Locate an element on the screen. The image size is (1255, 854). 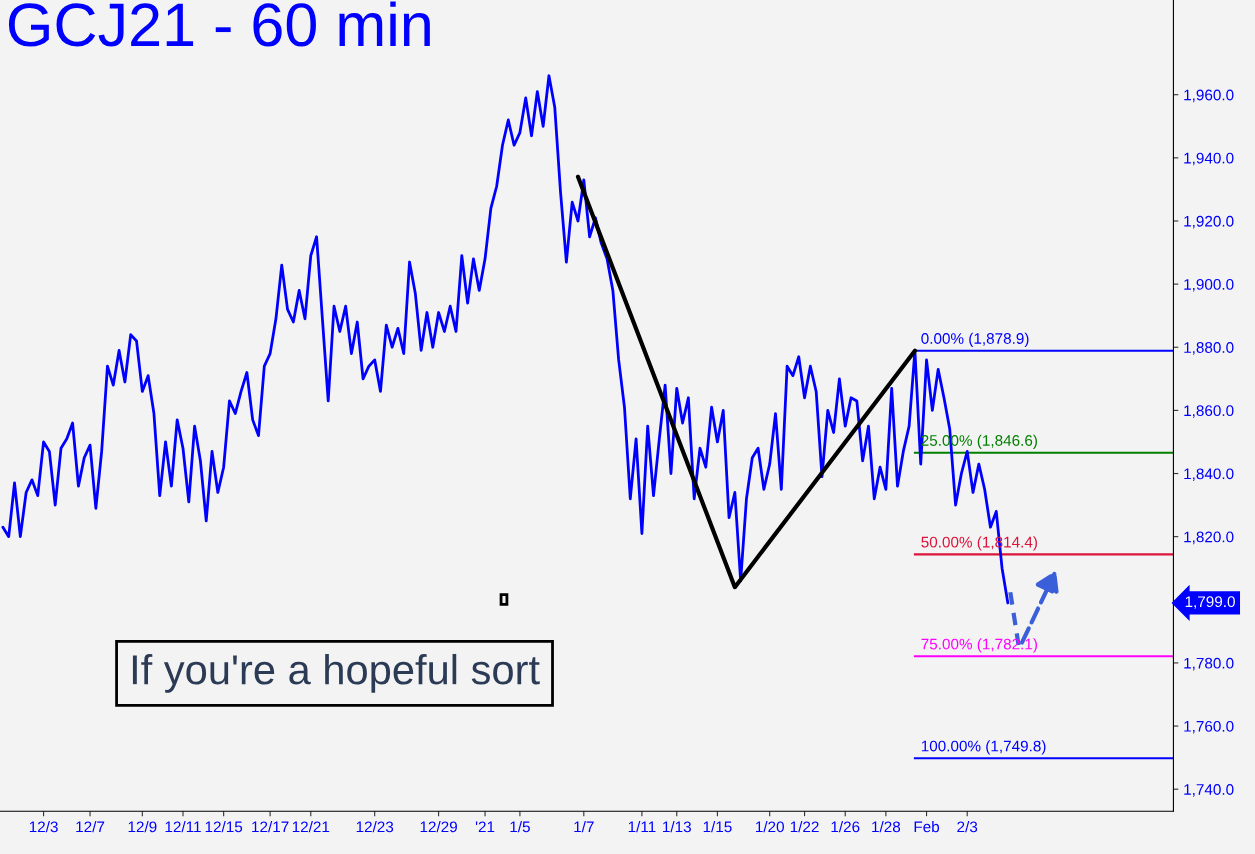
y-tick-label: 1,740.0 is located at coordinates (1209, 790).